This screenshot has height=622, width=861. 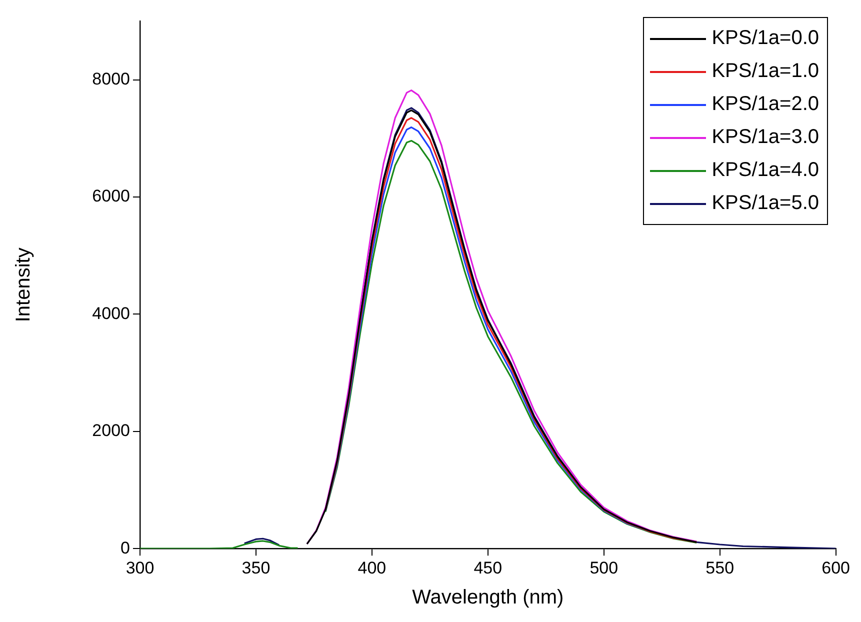 What do you see at coordinates (125, 548) in the screenshot?
I see `y-tick-label: 0` at bounding box center [125, 548].